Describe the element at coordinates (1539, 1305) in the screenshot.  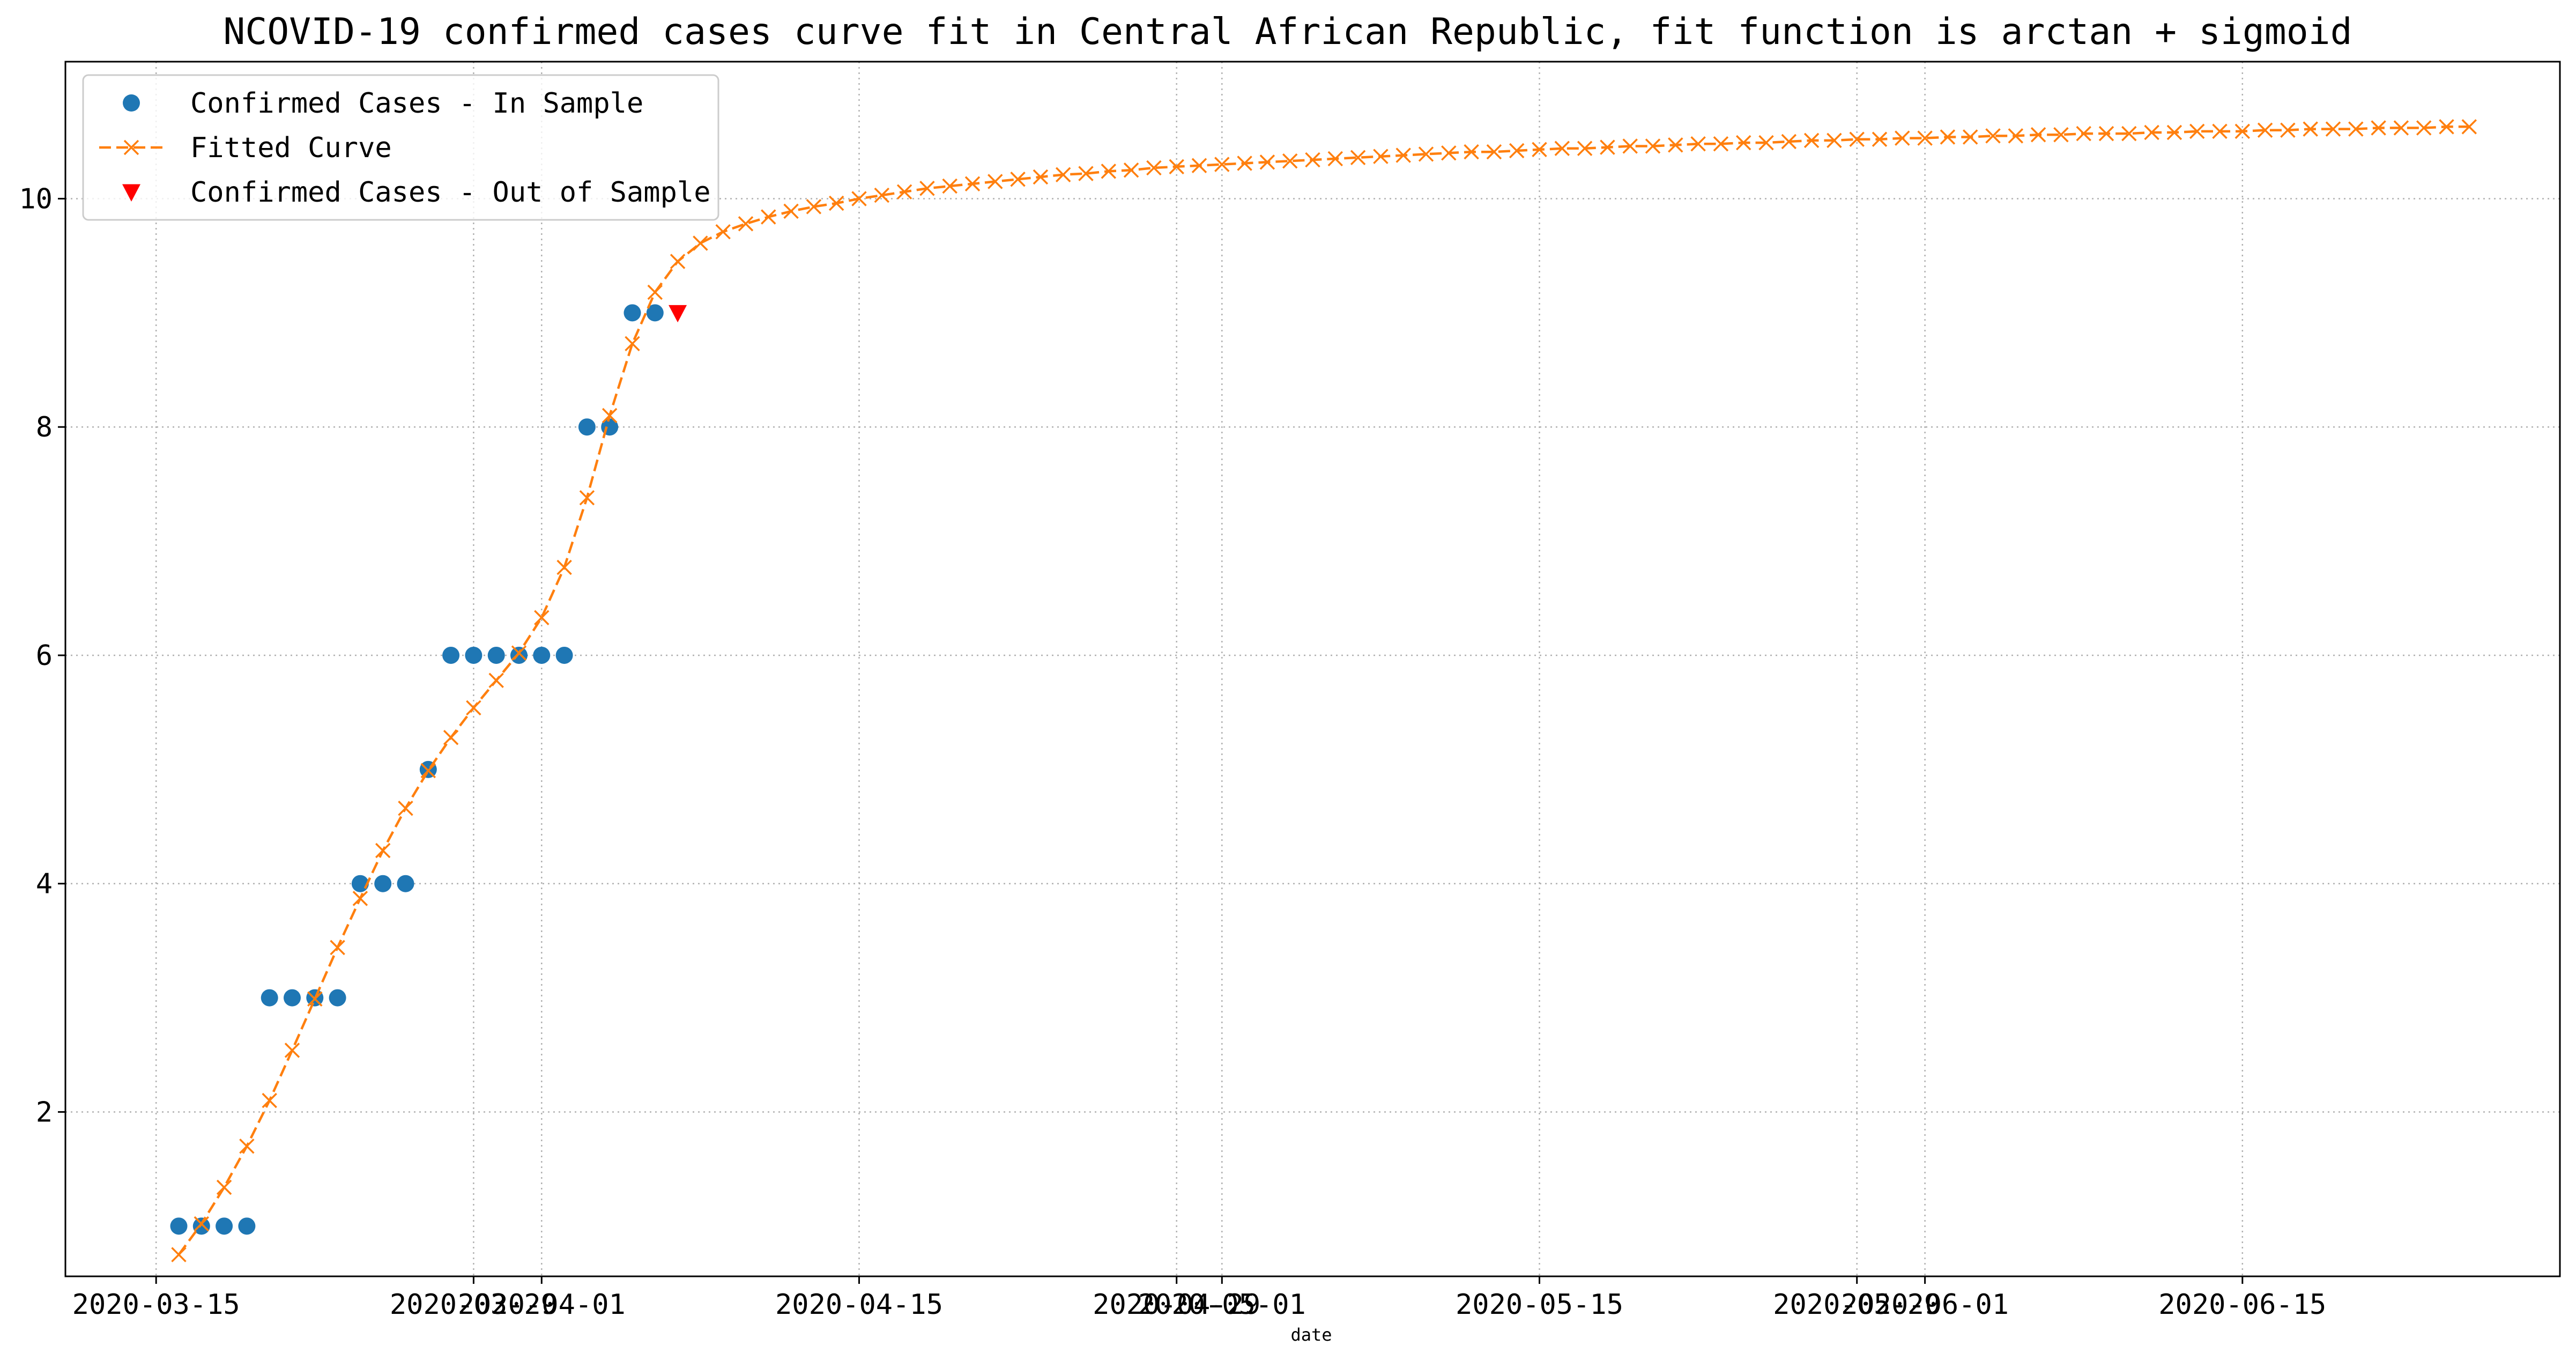
I see `x-tick-label: 2020-05-15` at that location.